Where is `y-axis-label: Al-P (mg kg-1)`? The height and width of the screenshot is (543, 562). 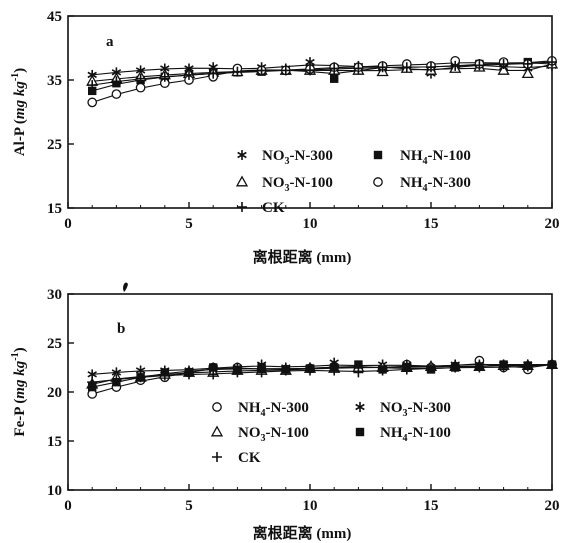 y-axis-label: Al-P (mg kg-1) is located at coordinates (19, 112).